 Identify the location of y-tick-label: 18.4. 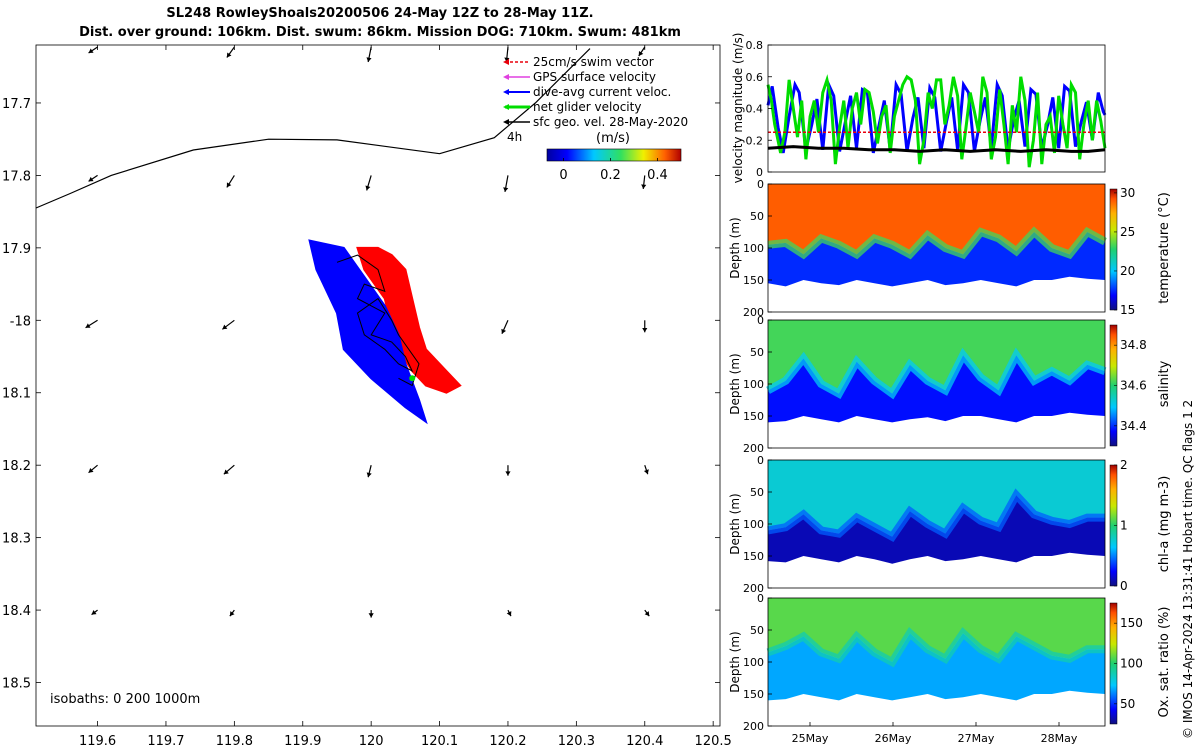
(16, 611).